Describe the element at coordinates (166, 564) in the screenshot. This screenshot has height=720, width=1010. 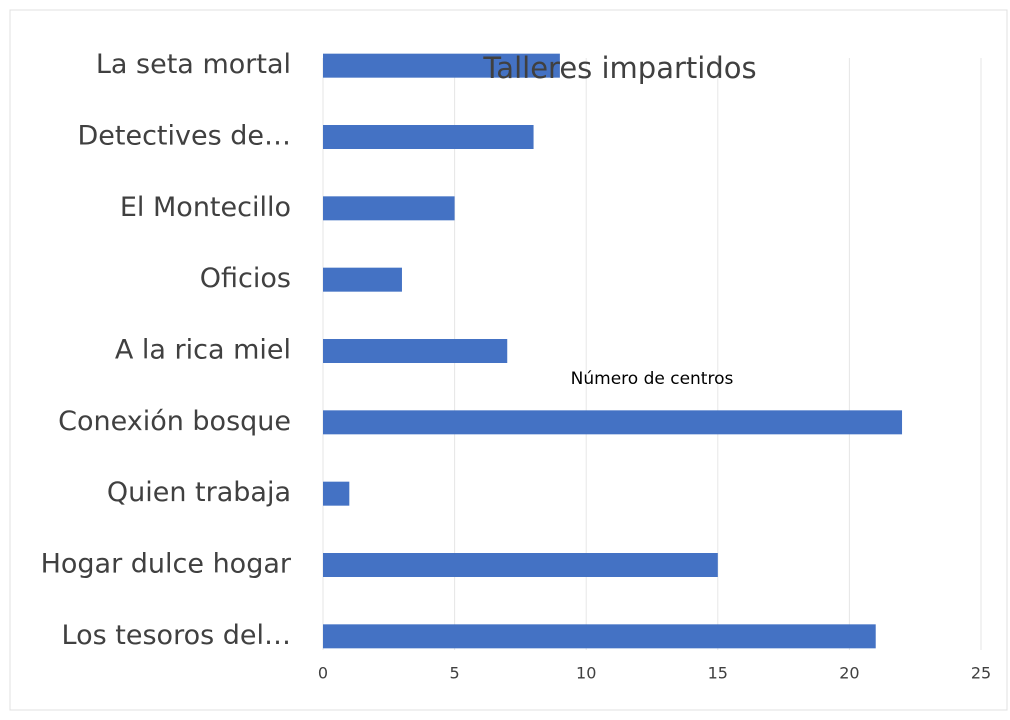
I see `y-tick-label: Hogar dulce hogar` at that location.